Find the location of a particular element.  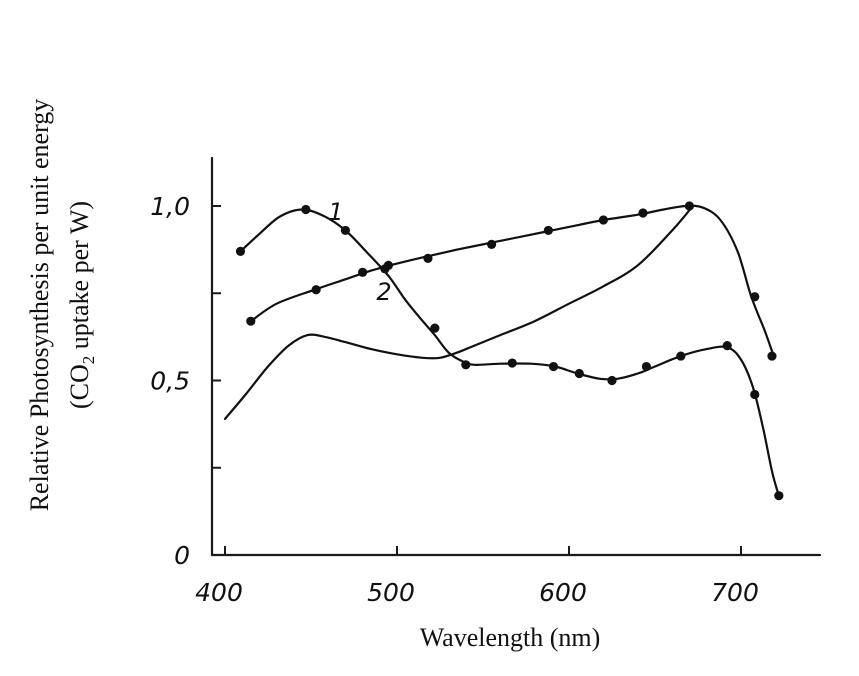

x-tick-label: 500 is located at coordinates (391, 592).